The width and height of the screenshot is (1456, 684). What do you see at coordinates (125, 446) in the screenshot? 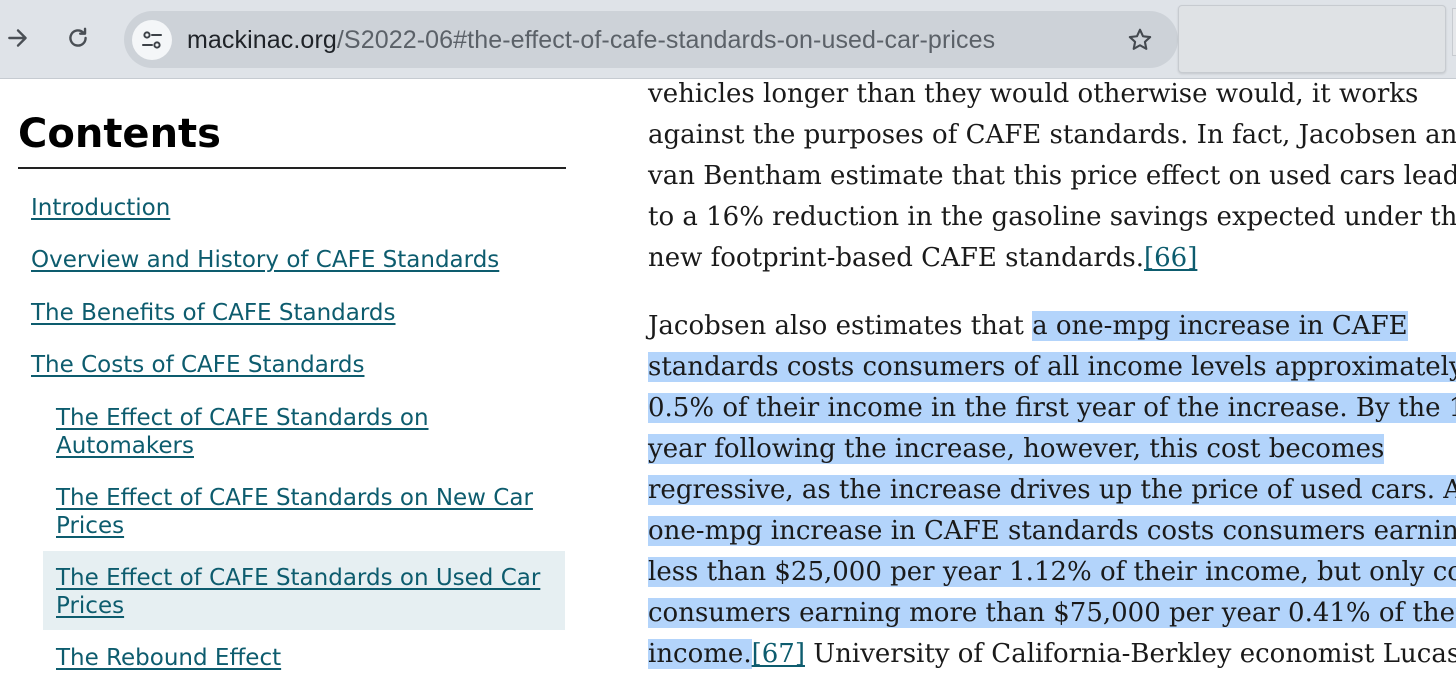
I see `toc-item-label-line: Automakers` at bounding box center [125, 446].